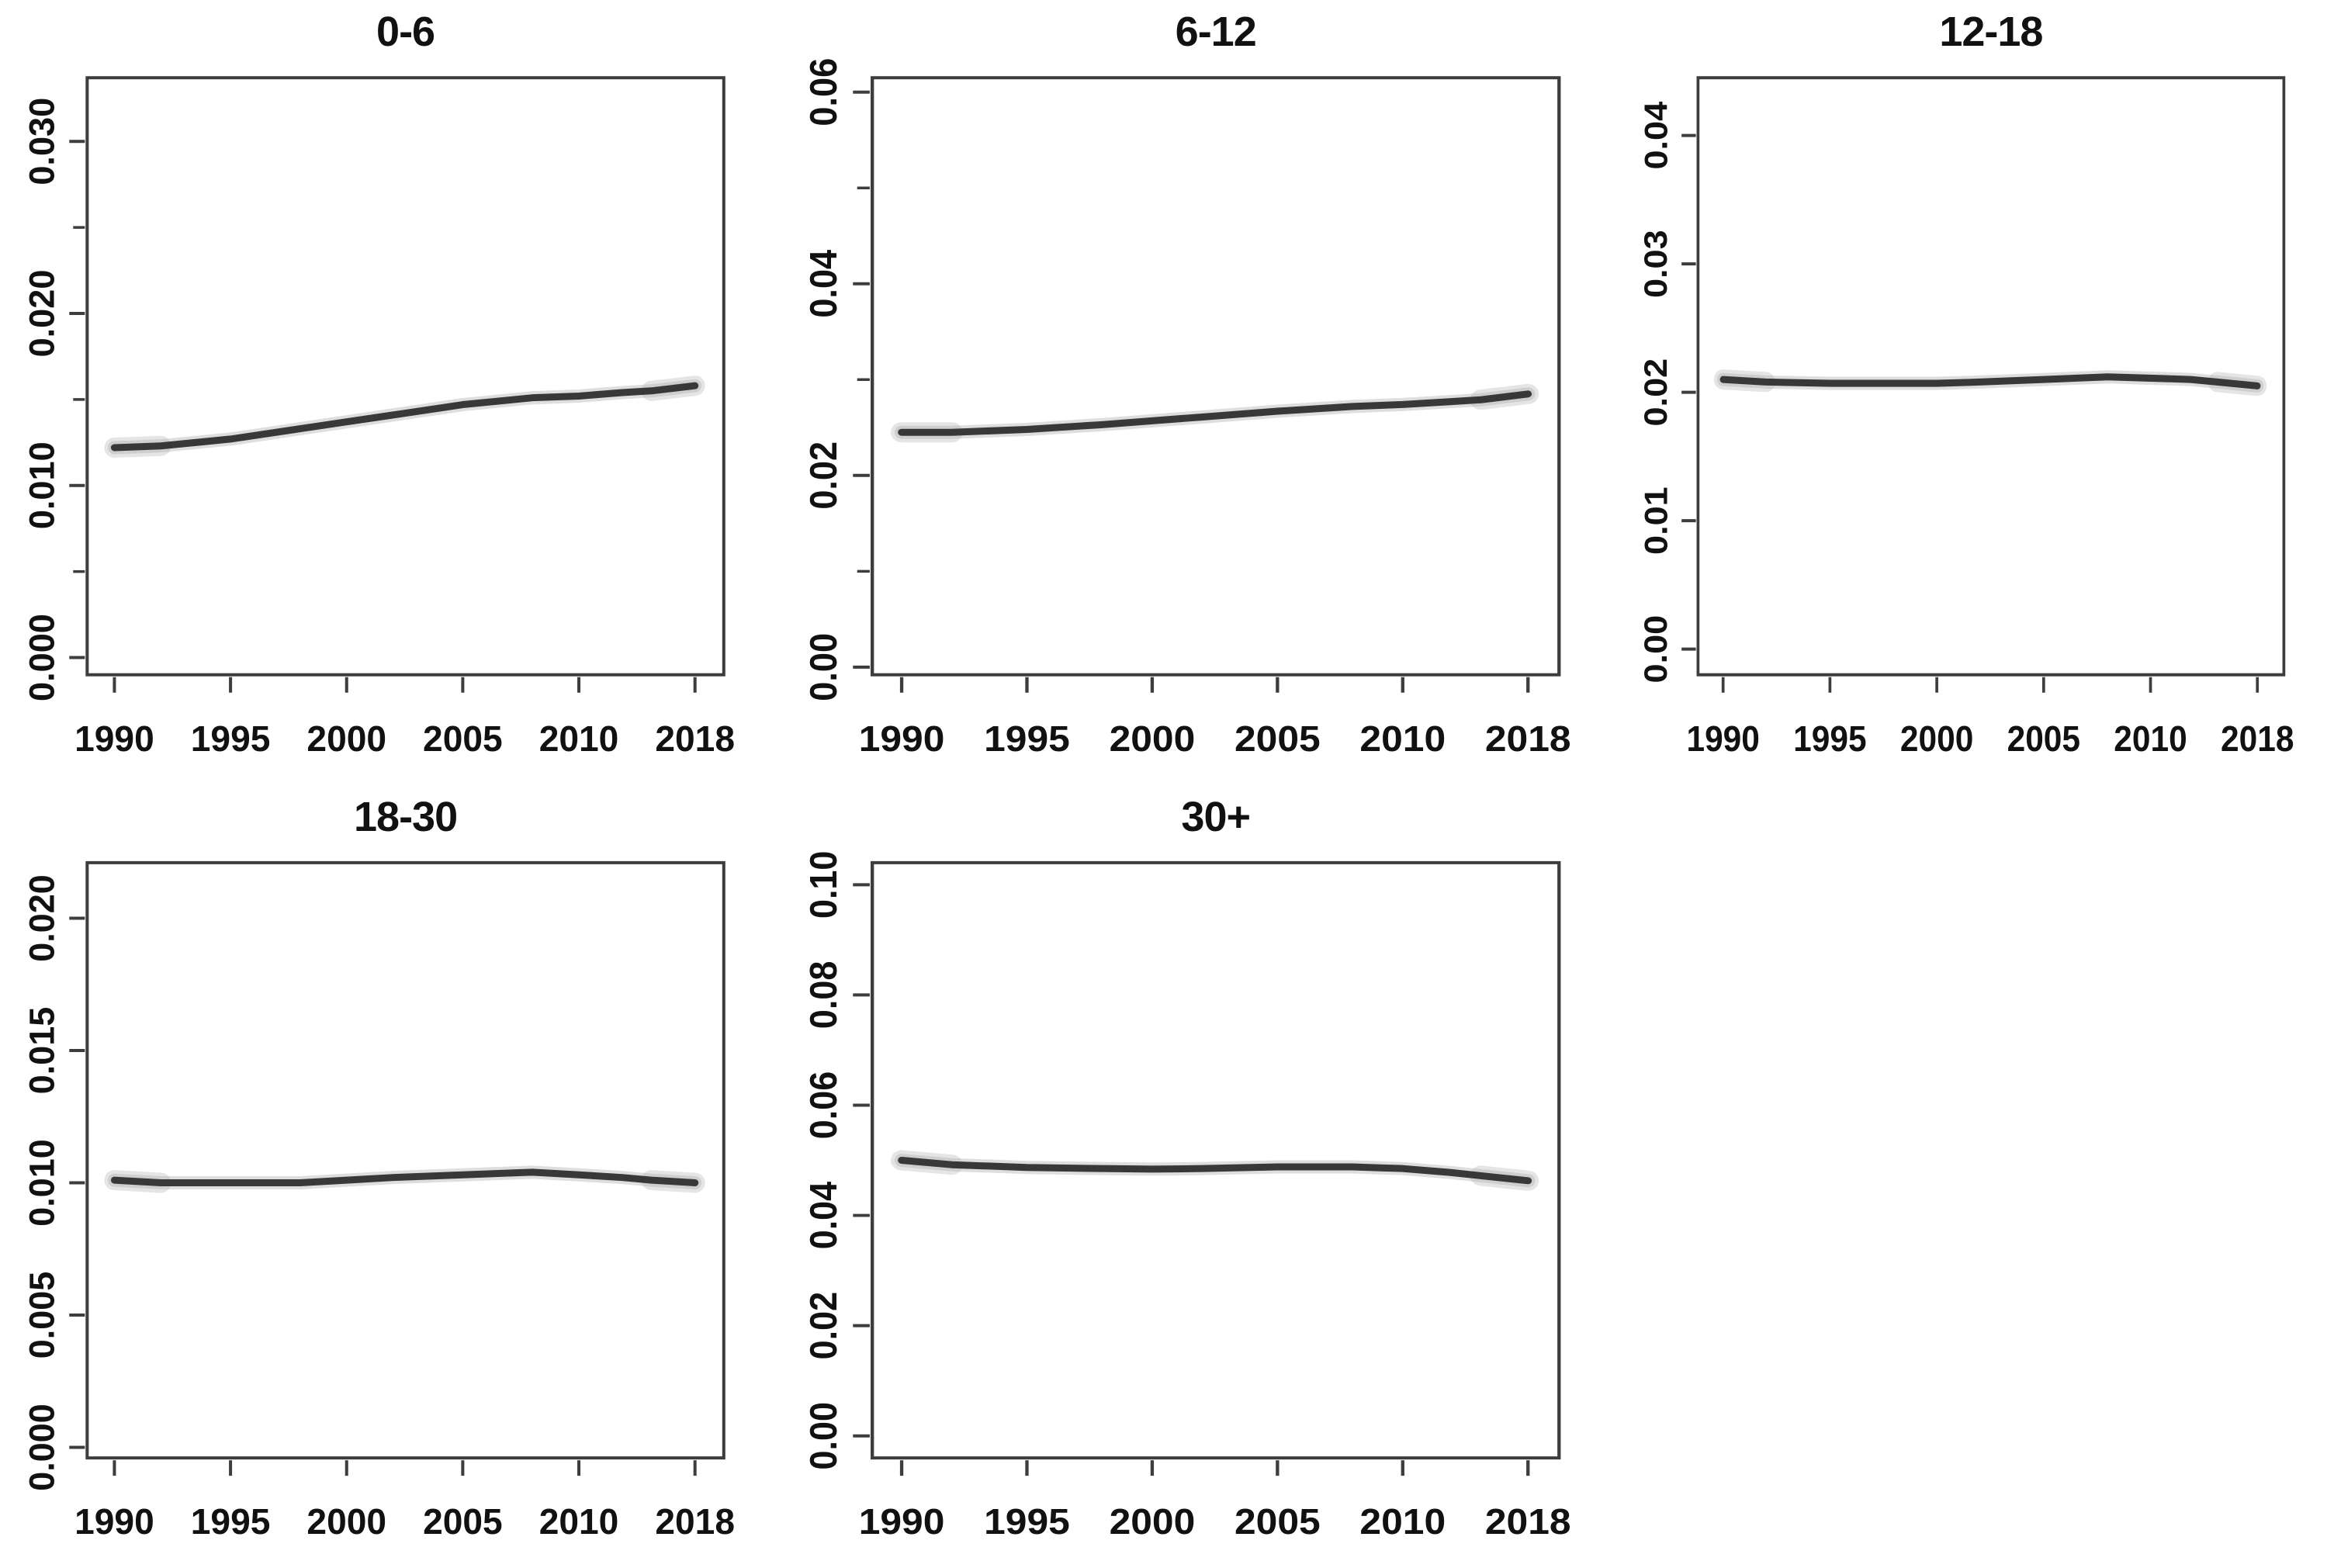 This screenshot has width=2334, height=1568. Describe the element at coordinates (405, 32) in the screenshot. I see `chart-title: 0-6` at that location.